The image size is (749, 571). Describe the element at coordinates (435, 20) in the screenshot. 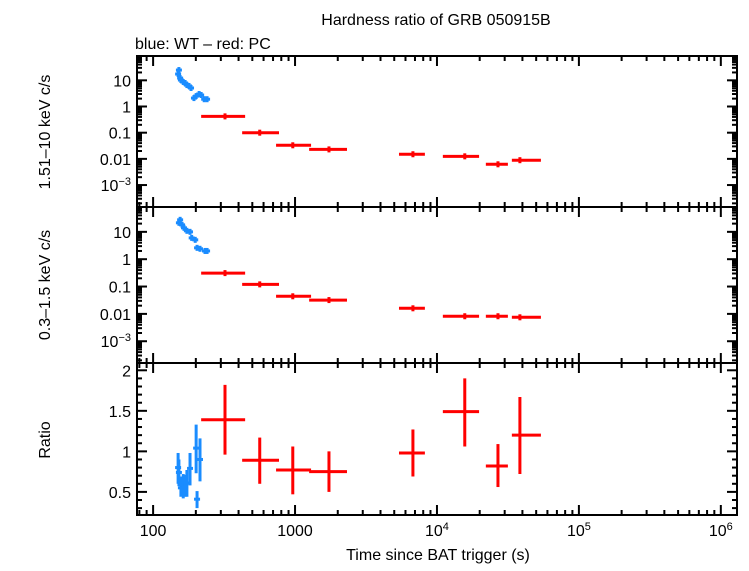

I see `chart-title: Hardness ratio of GRB 050915B` at that location.